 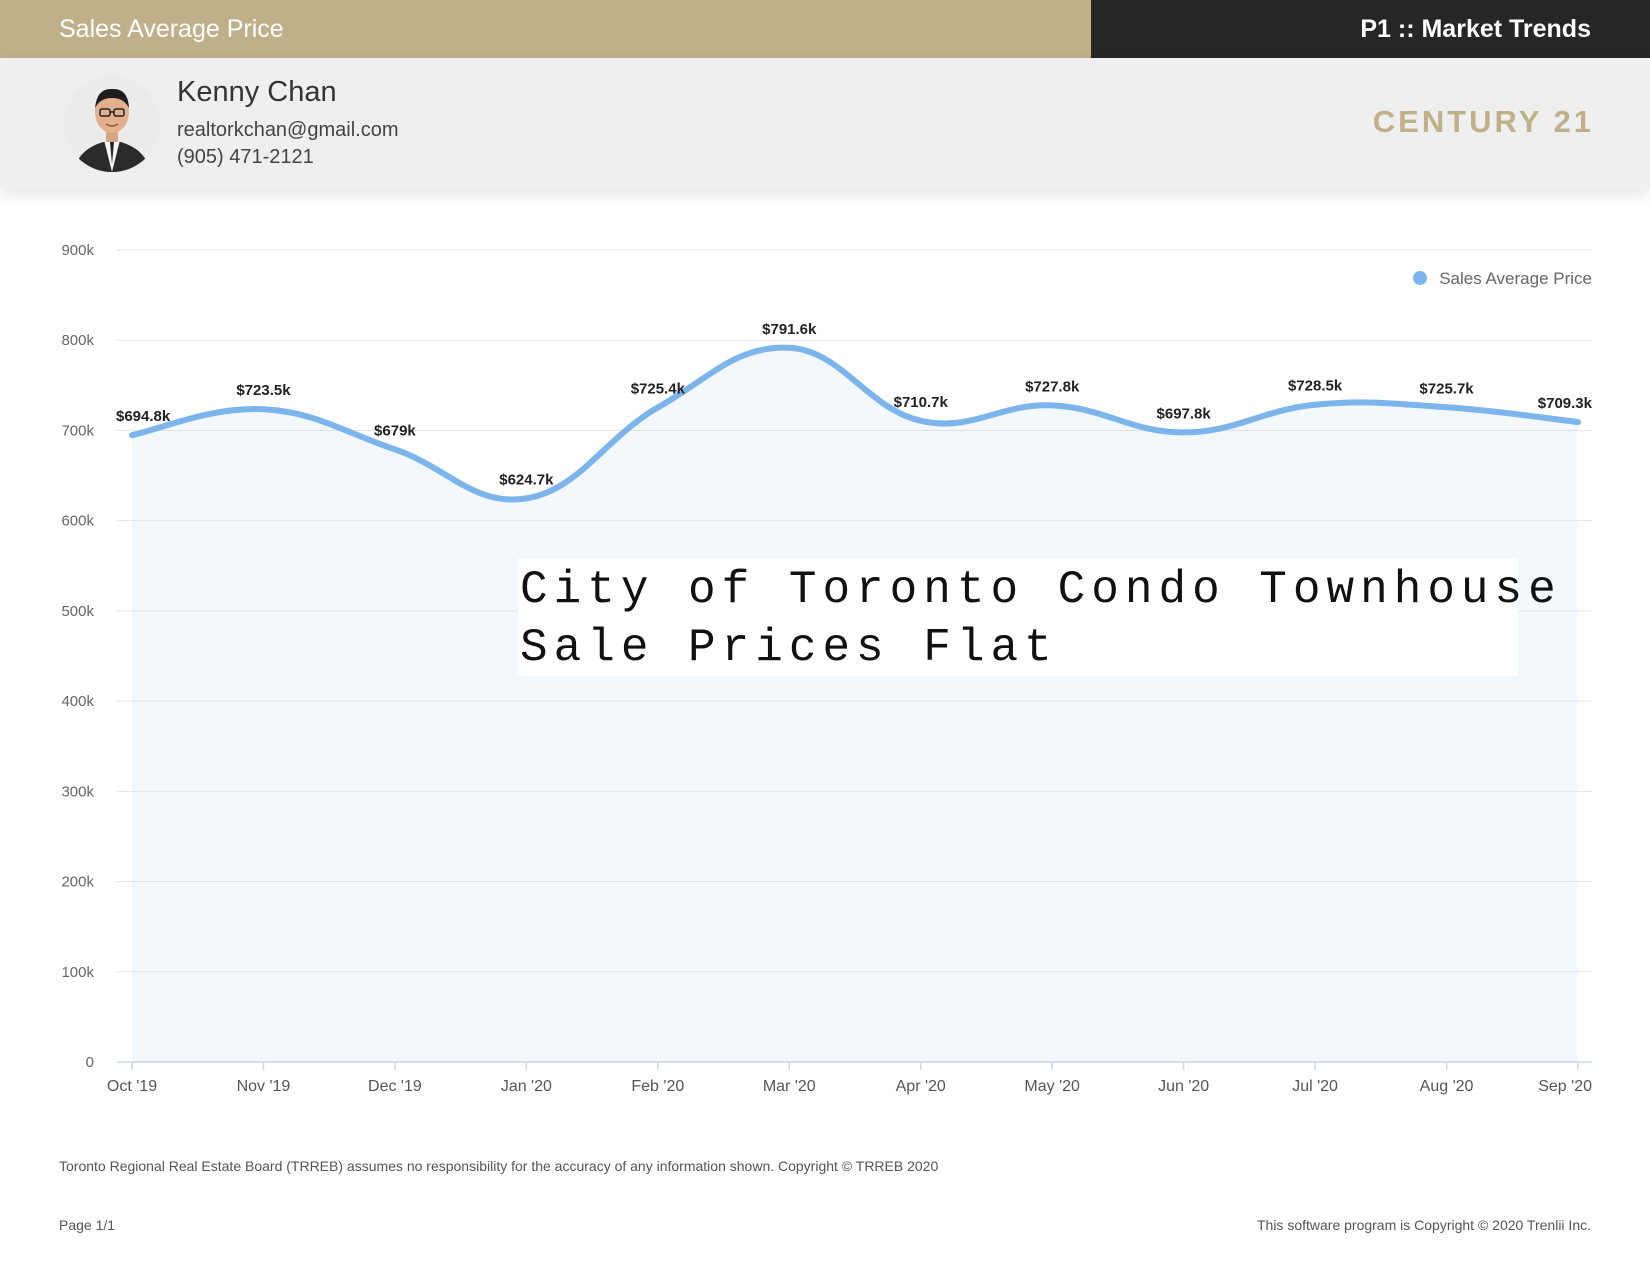 What do you see at coordinates (1565, 403) in the screenshot?
I see `data-label: $709.3k` at bounding box center [1565, 403].